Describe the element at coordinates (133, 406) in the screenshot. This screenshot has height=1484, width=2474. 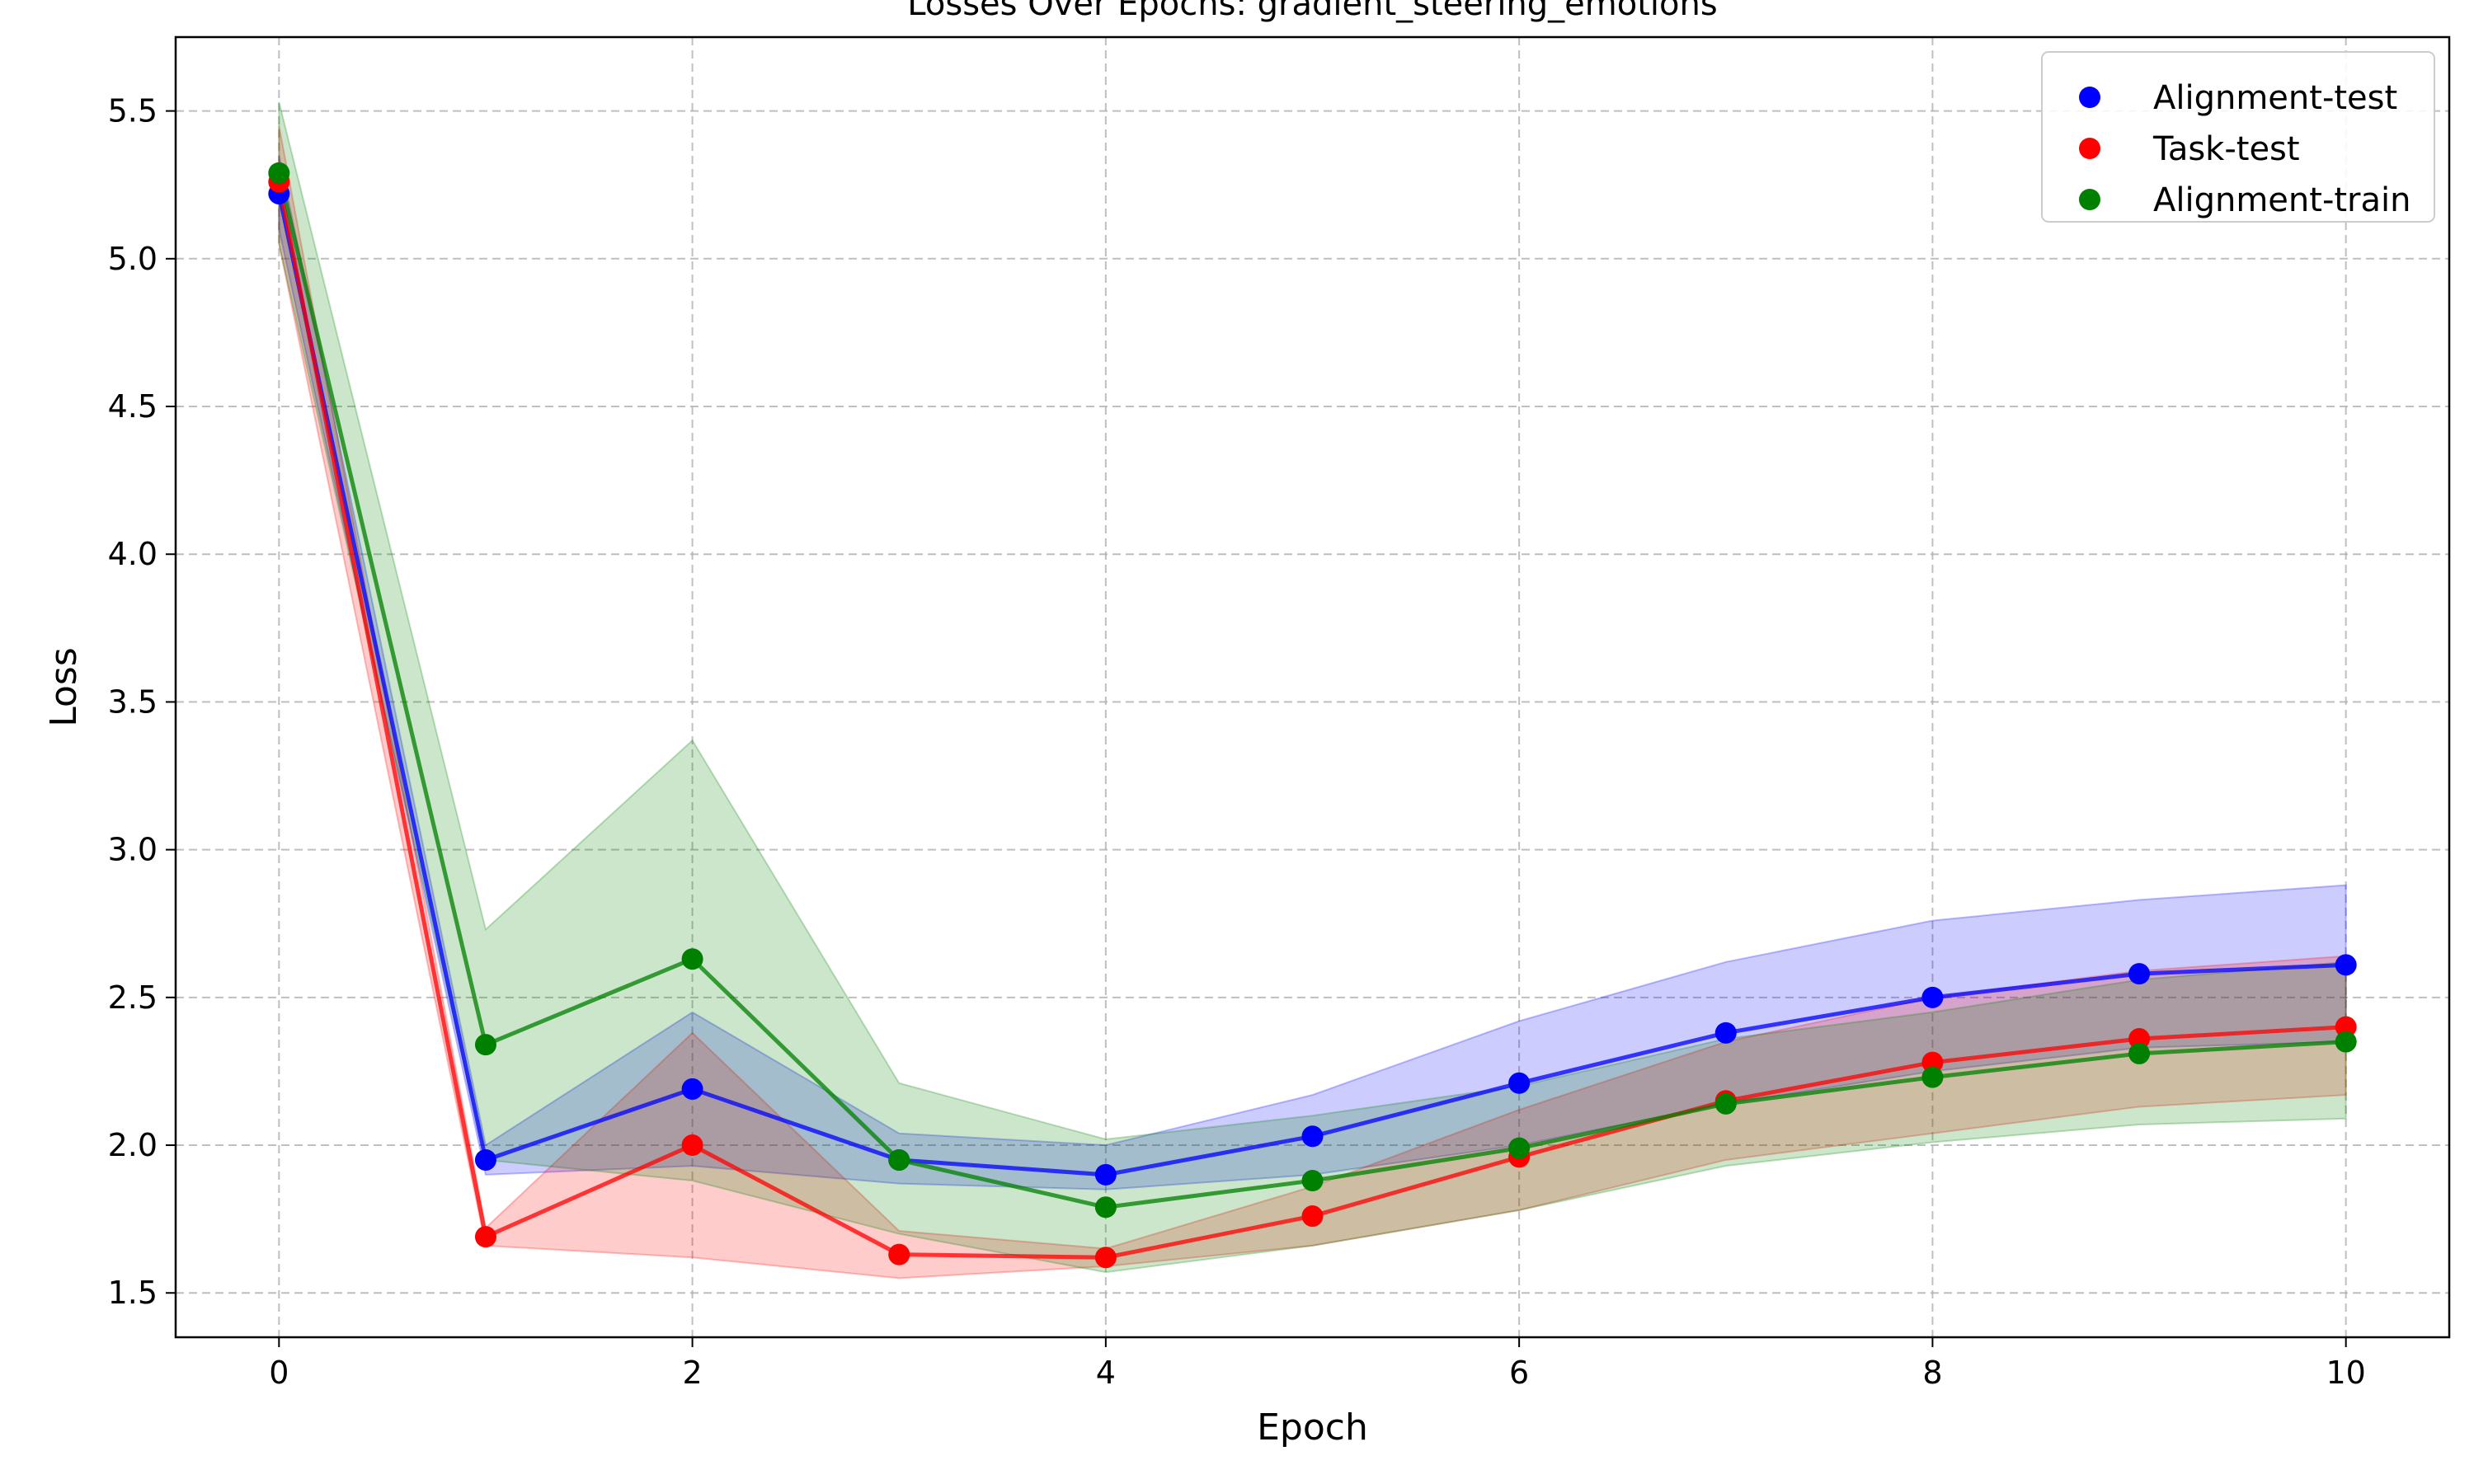
I see `y-tick-label: 4.5` at that location.